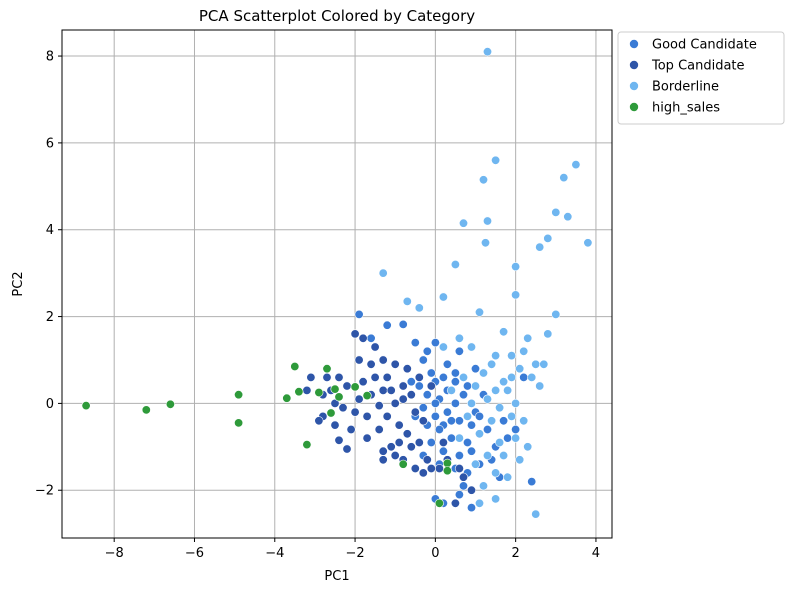 Image resolution: width=790 pixels, height=590 pixels. Describe the element at coordinates (704, 45) in the screenshot. I see `legend-label: Good Candidate` at that location.